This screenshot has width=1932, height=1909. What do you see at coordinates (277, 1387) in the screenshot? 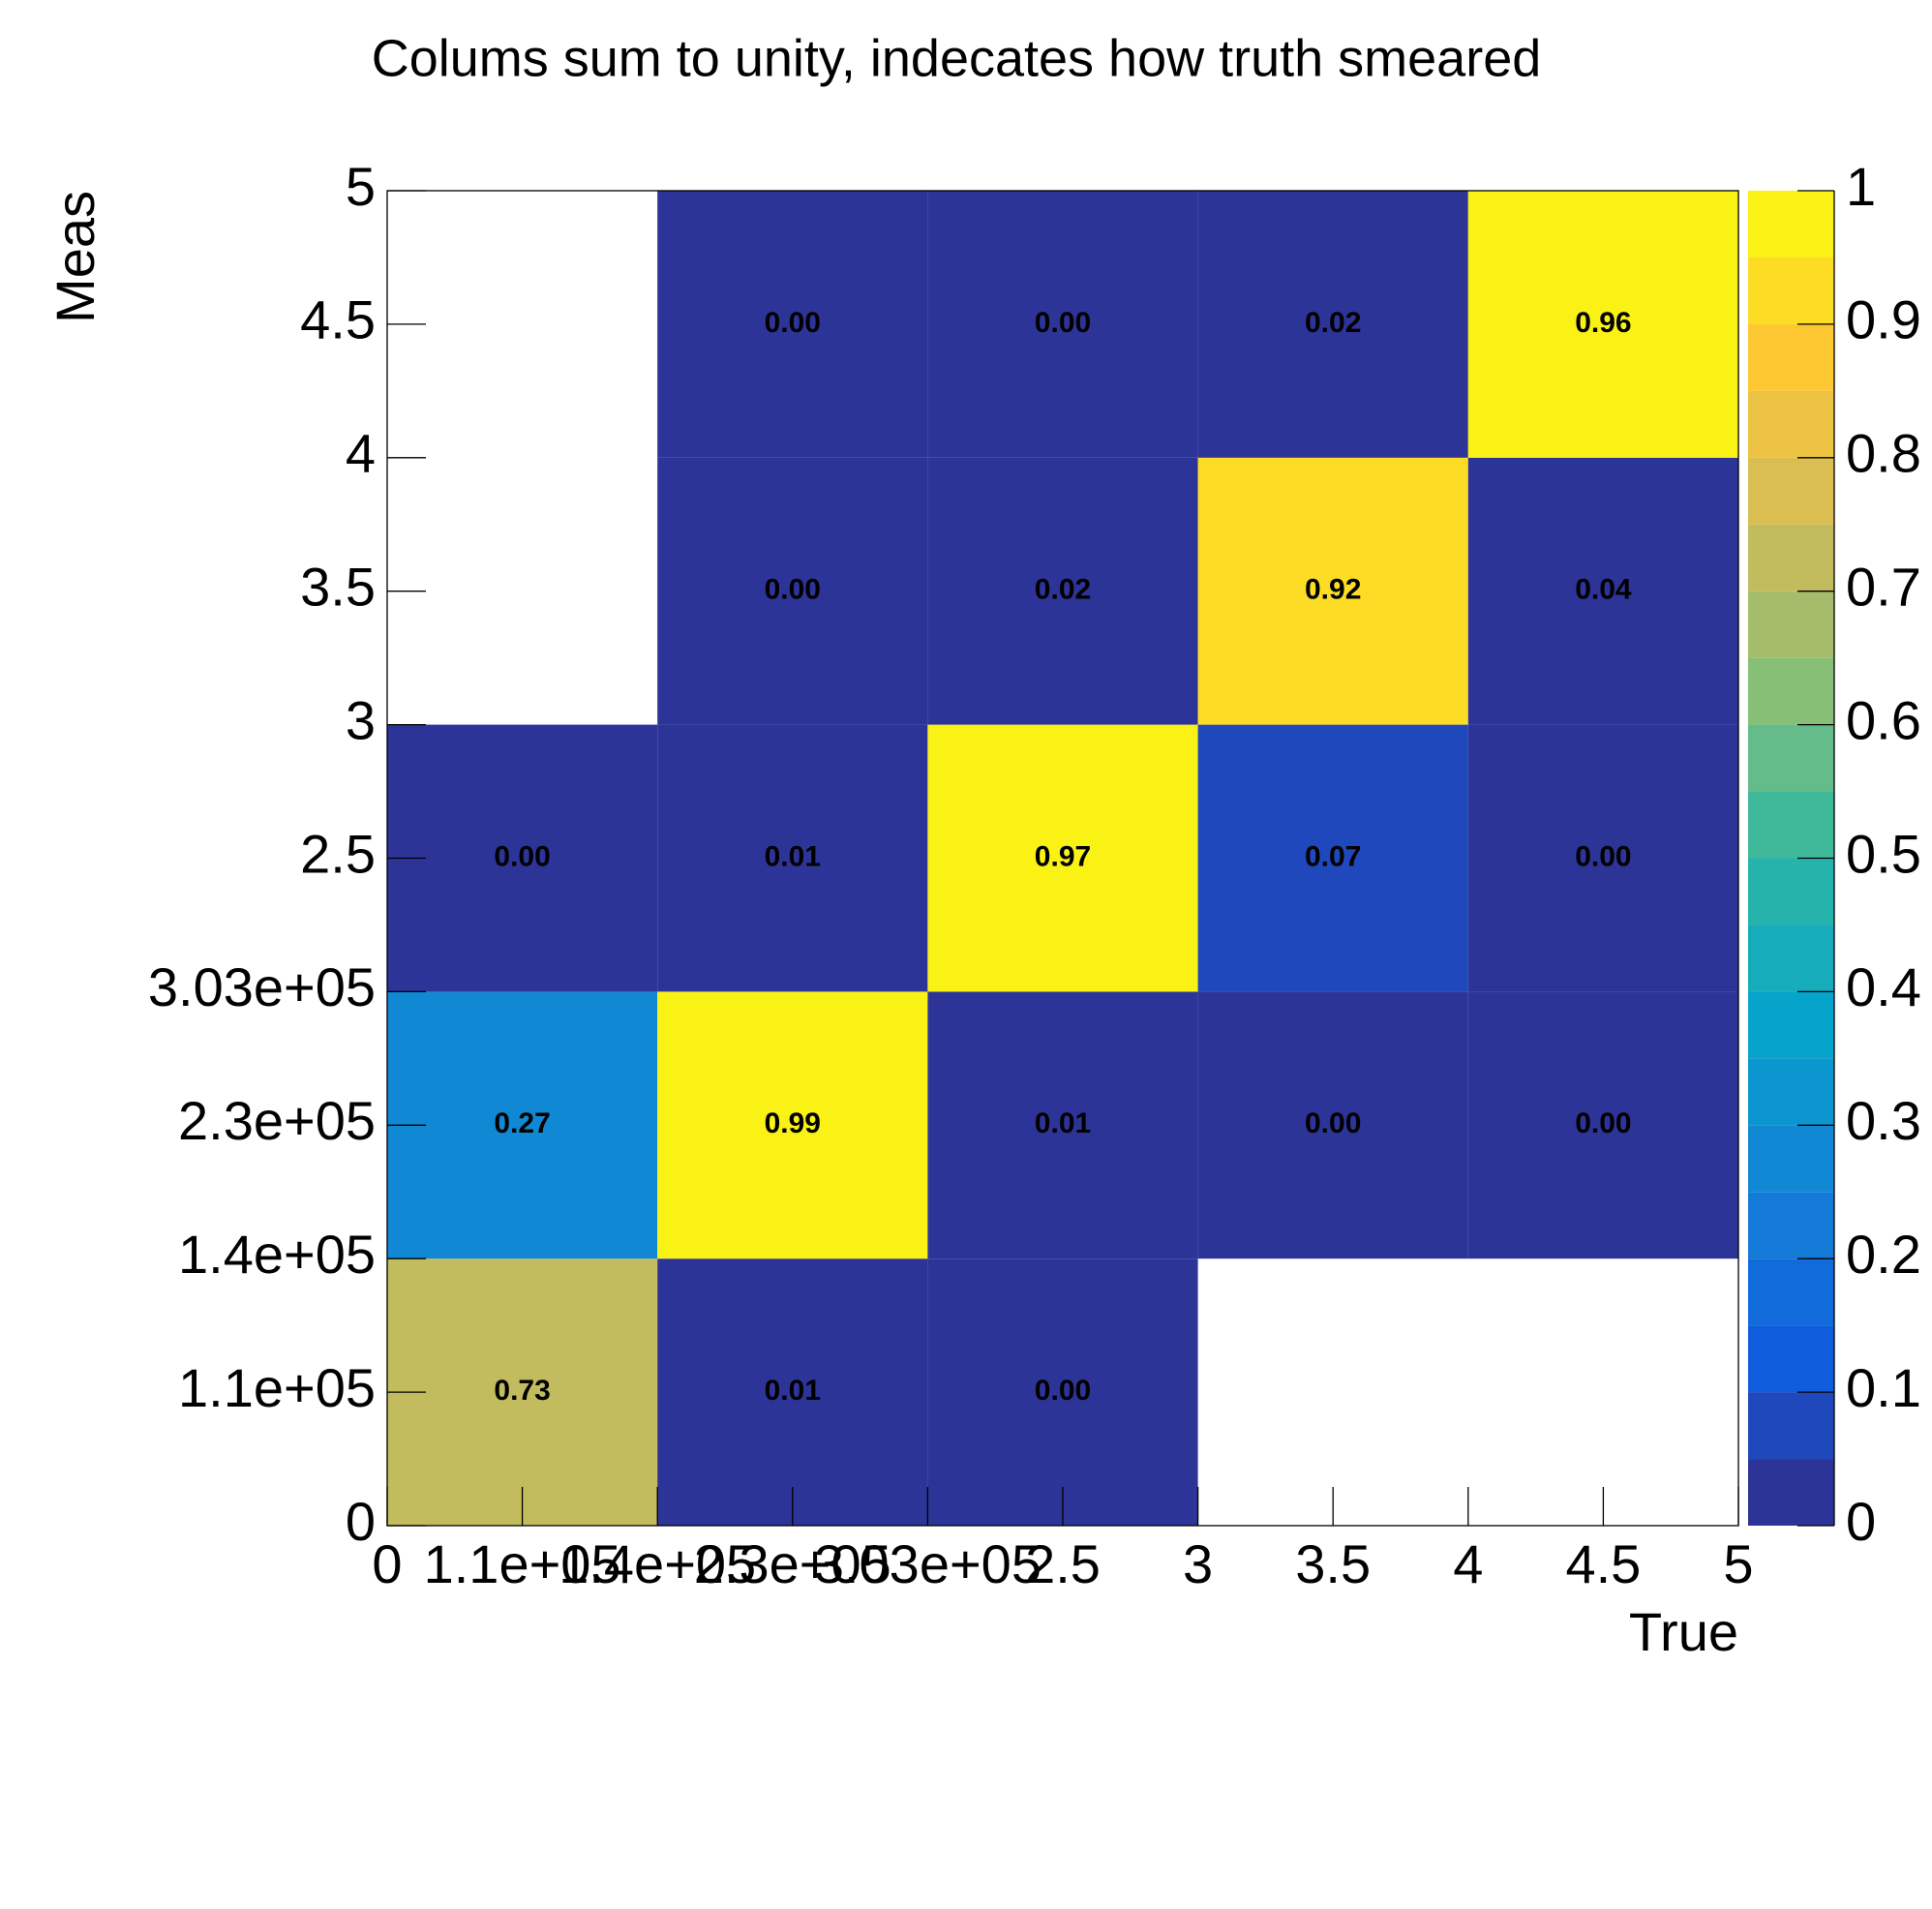
I see `y-tick-label: 1.1e+05` at bounding box center [277, 1387].